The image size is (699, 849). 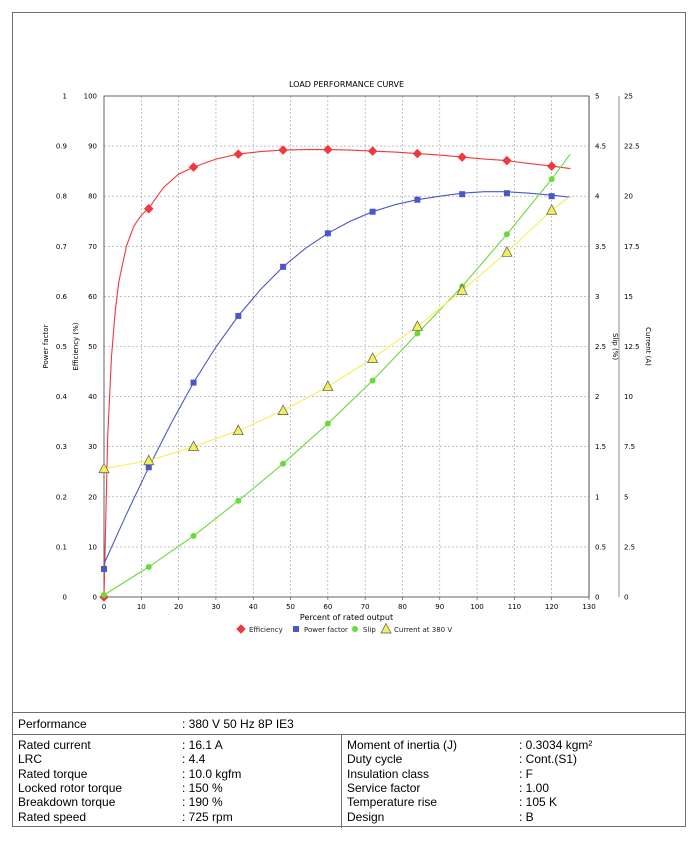 What do you see at coordinates (349, 802) in the screenshot?
I see `left-spec-row: Breakdown torque: 190 %` at bounding box center [349, 802].